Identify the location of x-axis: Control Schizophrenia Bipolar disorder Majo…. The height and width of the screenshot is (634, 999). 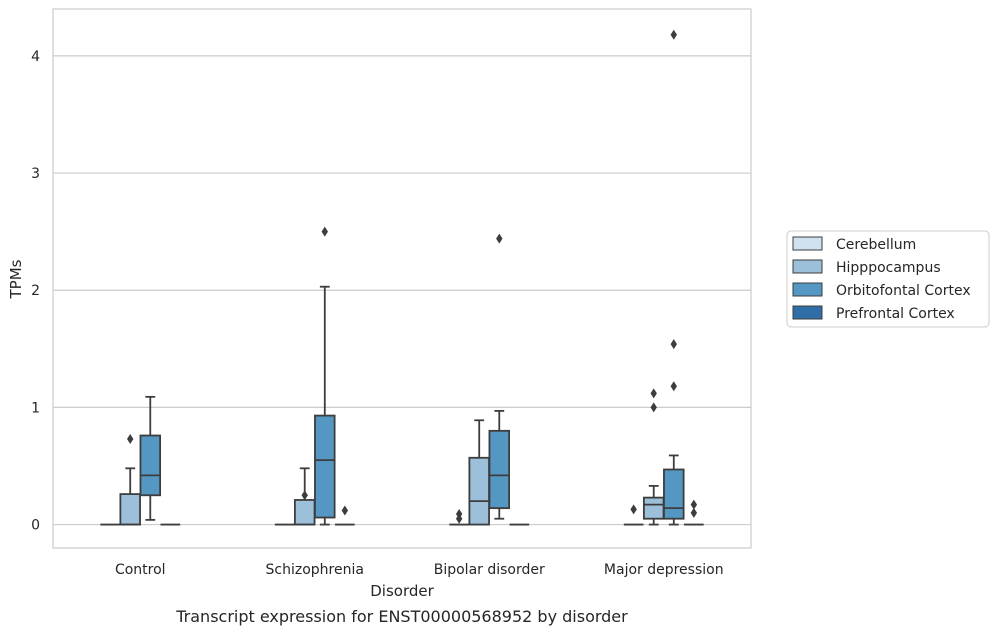
(419, 570).